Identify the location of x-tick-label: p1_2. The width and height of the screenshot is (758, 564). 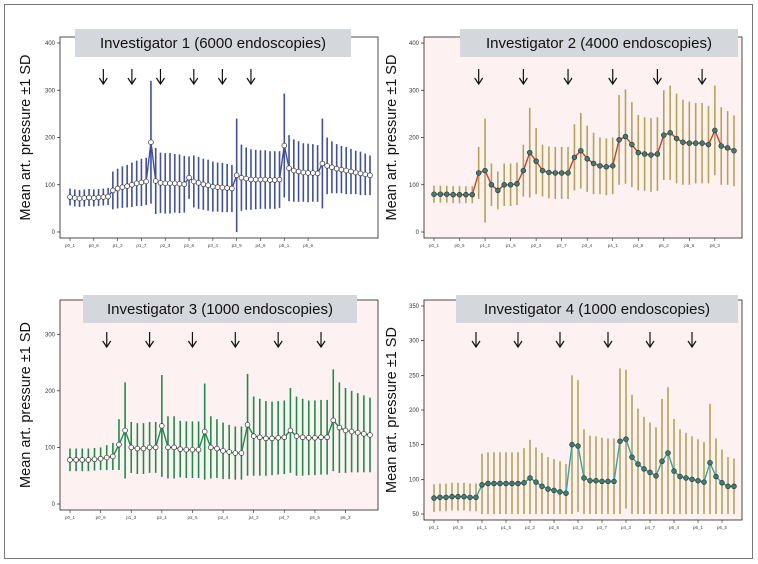
(118, 245).